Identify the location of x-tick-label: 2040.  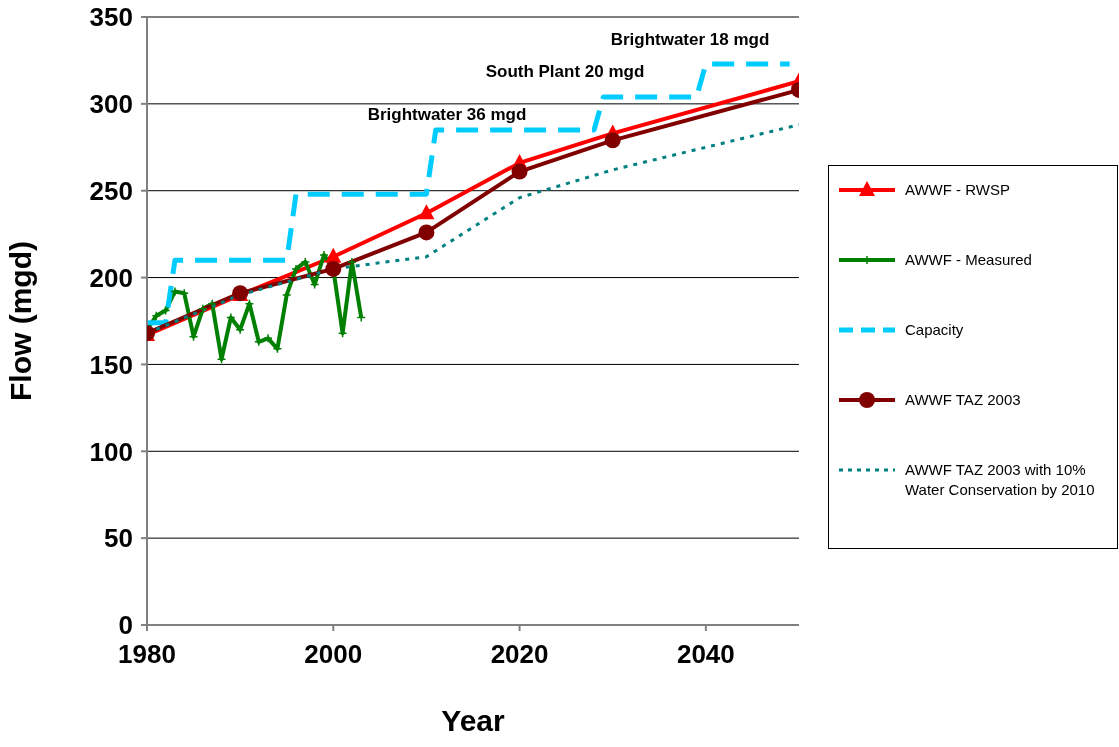
(705, 654).